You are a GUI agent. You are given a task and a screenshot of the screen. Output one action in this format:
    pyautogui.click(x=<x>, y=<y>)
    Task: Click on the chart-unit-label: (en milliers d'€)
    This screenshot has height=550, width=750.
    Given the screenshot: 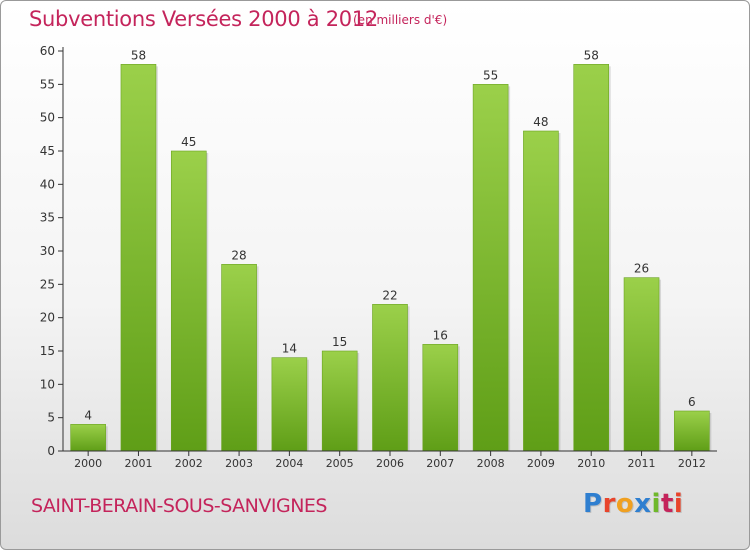 What is the action you would take?
    pyautogui.click(x=400, y=20)
    